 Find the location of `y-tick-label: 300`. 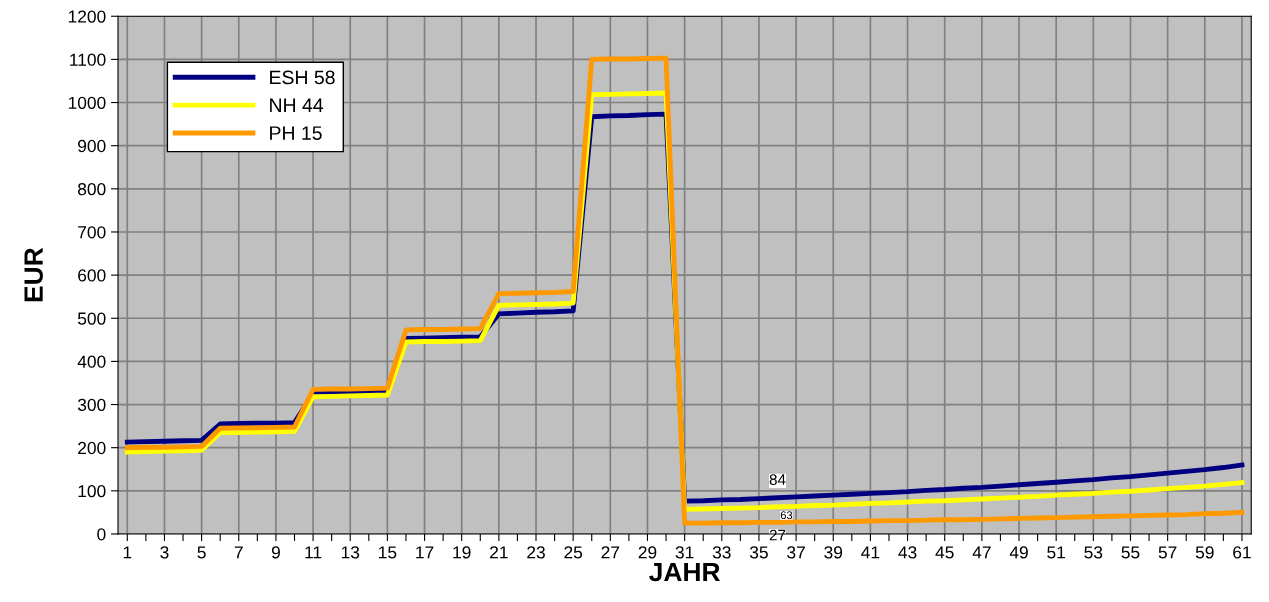

y-tick-label: 300 is located at coordinates (91, 405).